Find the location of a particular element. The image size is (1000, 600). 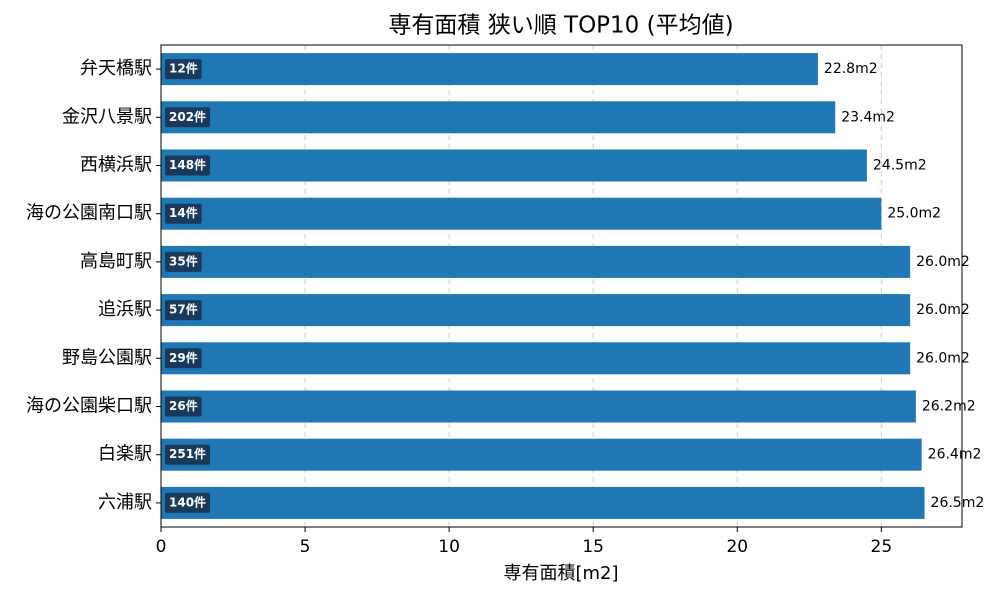

x-tick-label: 10 is located at coordinates (449, 547).